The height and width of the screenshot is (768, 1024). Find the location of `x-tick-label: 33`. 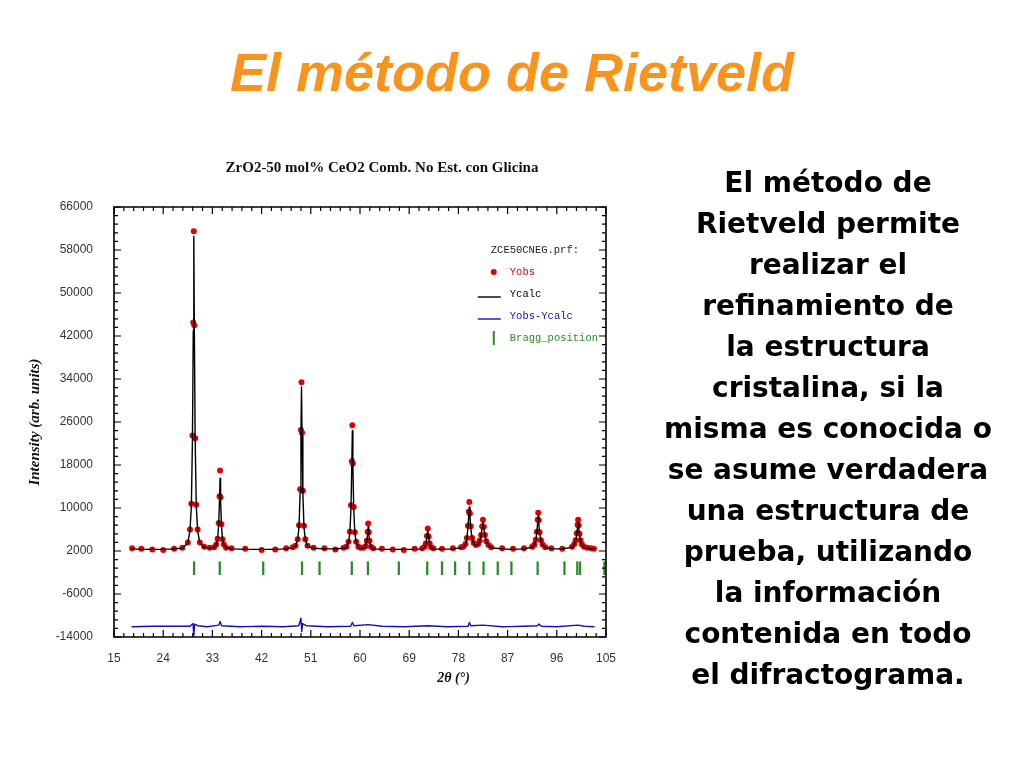

x-tick-label: 33 is located at coordinates (212, 657).